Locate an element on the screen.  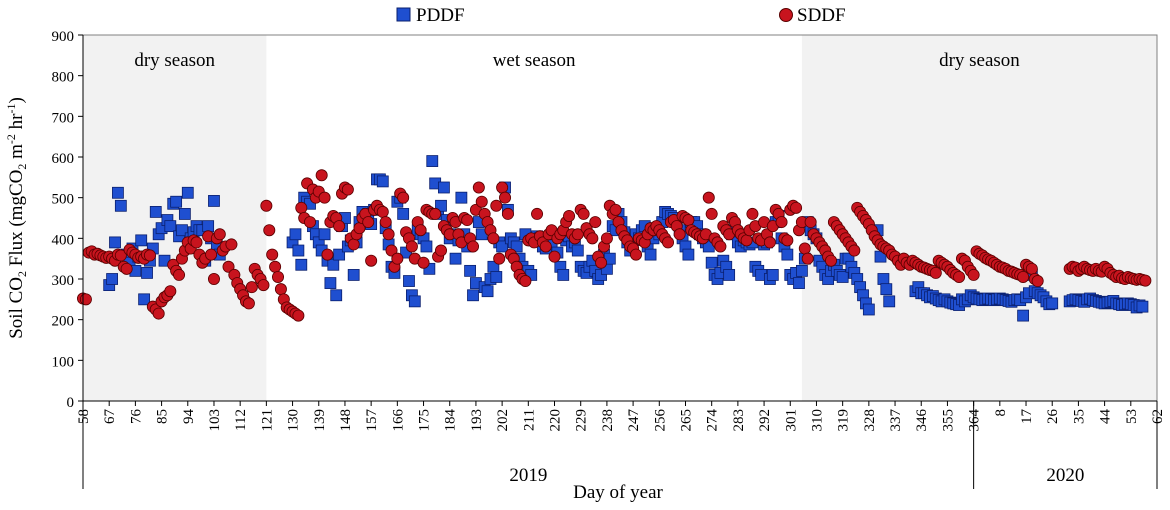
x-tick-label-21: 247 is located at coordinates (634, 420).